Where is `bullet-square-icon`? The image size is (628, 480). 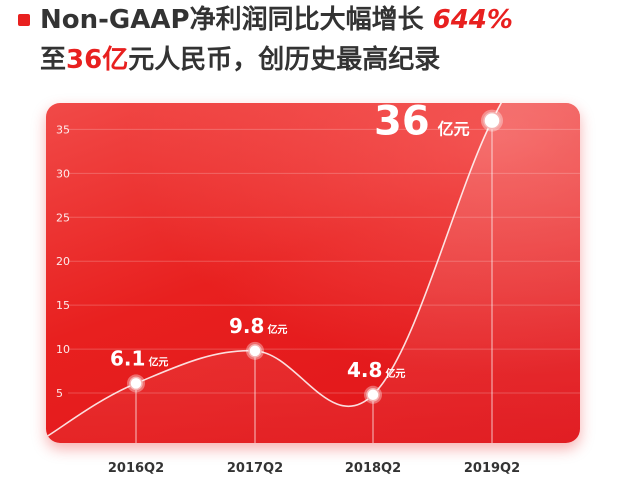 bullet-square-icon is located at coordinates (24, 20).